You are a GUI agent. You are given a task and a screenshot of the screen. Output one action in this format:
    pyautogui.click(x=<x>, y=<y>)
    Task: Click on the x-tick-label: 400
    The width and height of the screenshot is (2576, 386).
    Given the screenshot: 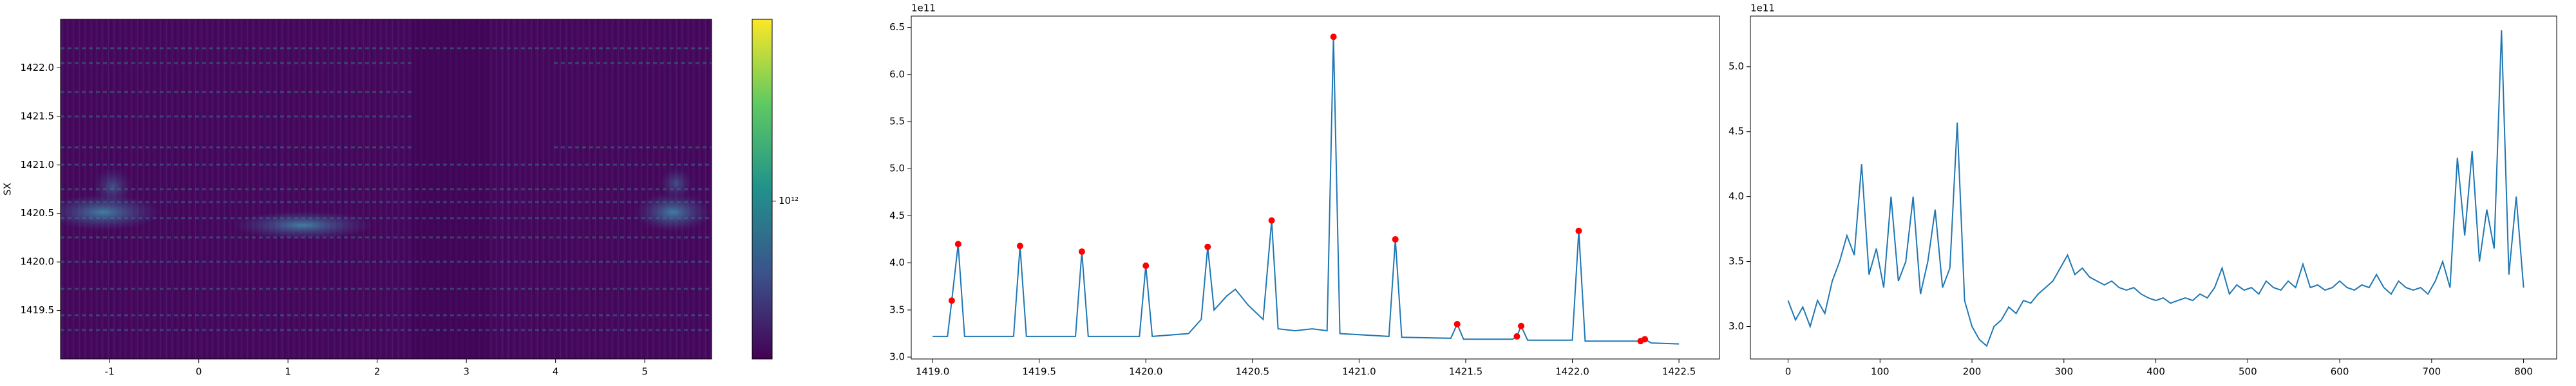 What is the action you would take?
    pyautogui.click(x=2155, y=372)
    